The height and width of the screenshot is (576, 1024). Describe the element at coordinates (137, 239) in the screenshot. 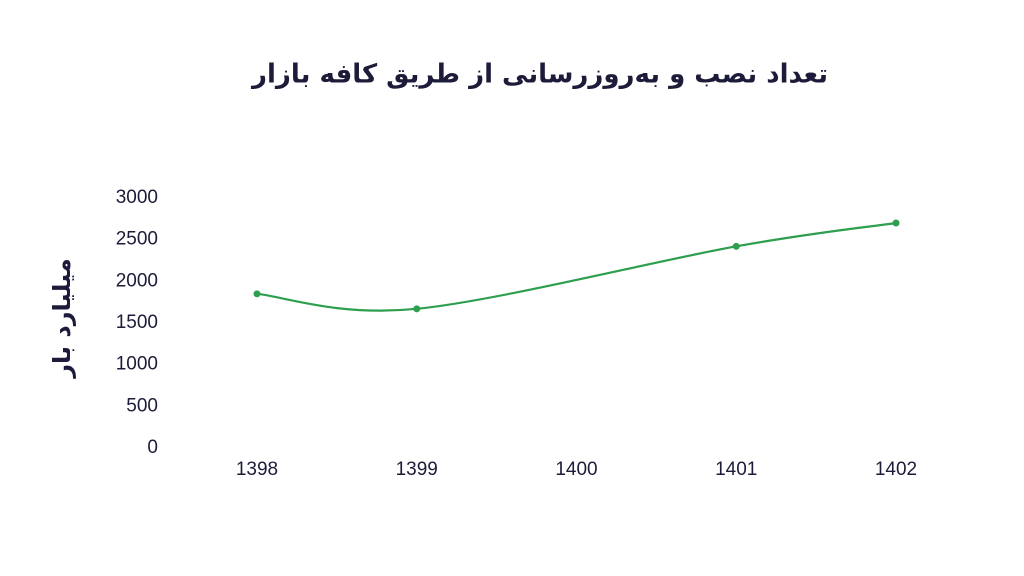

I see `y-tick-label: 2500` at that location.